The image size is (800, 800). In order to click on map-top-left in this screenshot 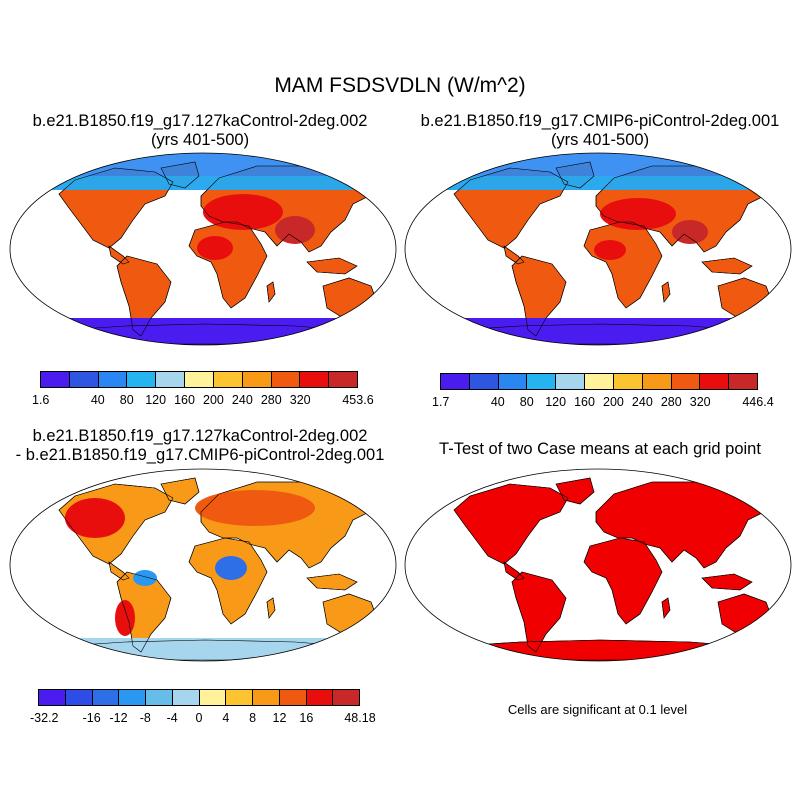, I will do `click(203, 249)`.